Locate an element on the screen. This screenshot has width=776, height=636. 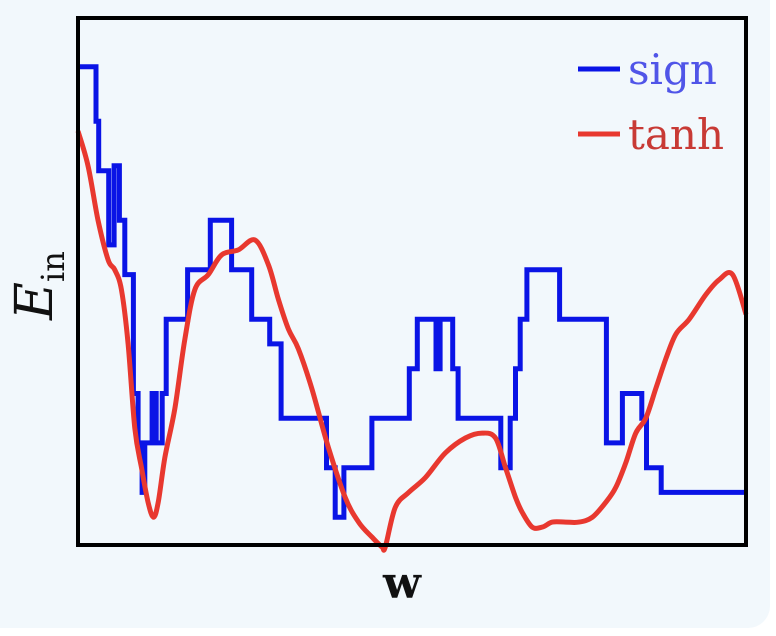
y-axis-label: Ein is located at coordinates (38, 286).